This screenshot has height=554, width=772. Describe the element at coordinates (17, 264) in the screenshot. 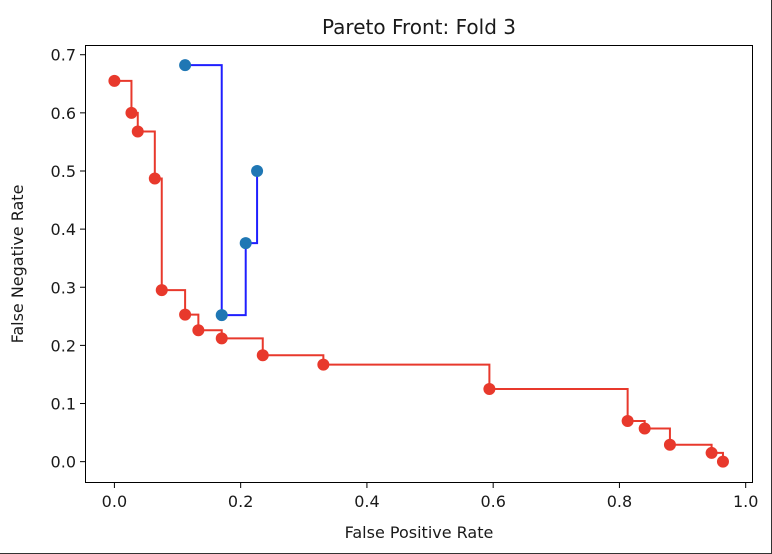

I see `y-axis-label: False Negative Rate` at that location.